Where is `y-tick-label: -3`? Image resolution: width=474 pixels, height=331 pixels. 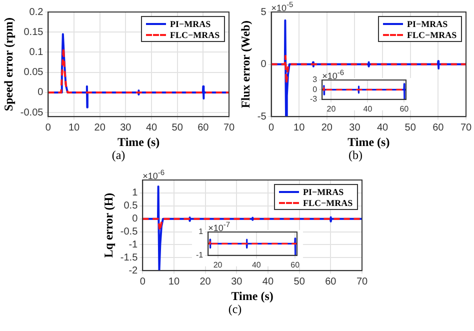 y-tick-label: -3 is located at coordinates (314, 99).